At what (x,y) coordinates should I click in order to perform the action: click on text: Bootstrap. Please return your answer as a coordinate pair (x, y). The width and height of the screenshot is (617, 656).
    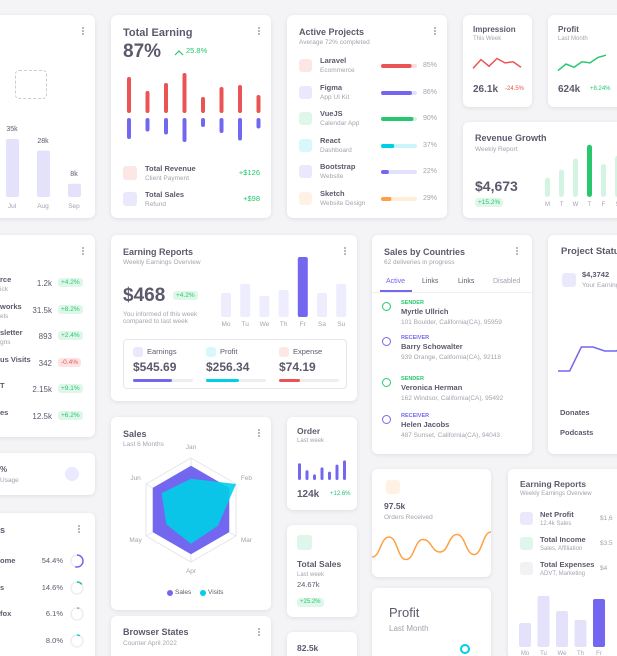
    Looking at the image, I should click on (338, 166).